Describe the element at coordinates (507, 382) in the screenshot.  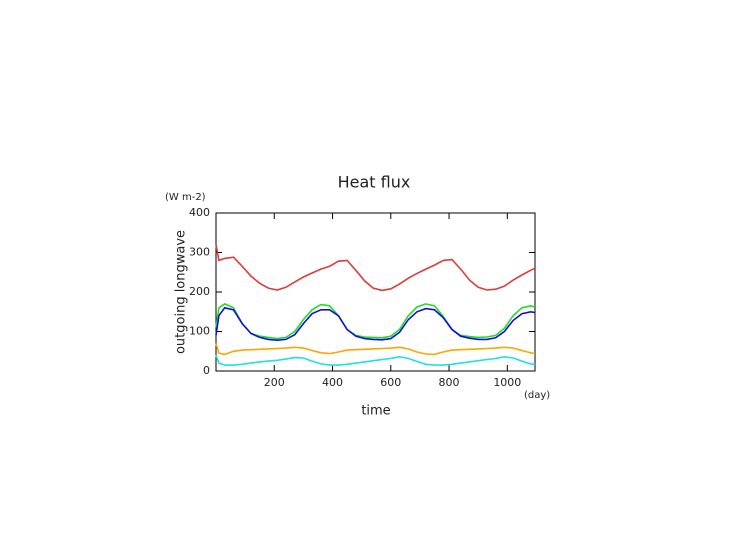
I see `x-tick-label: 1000` at that location.